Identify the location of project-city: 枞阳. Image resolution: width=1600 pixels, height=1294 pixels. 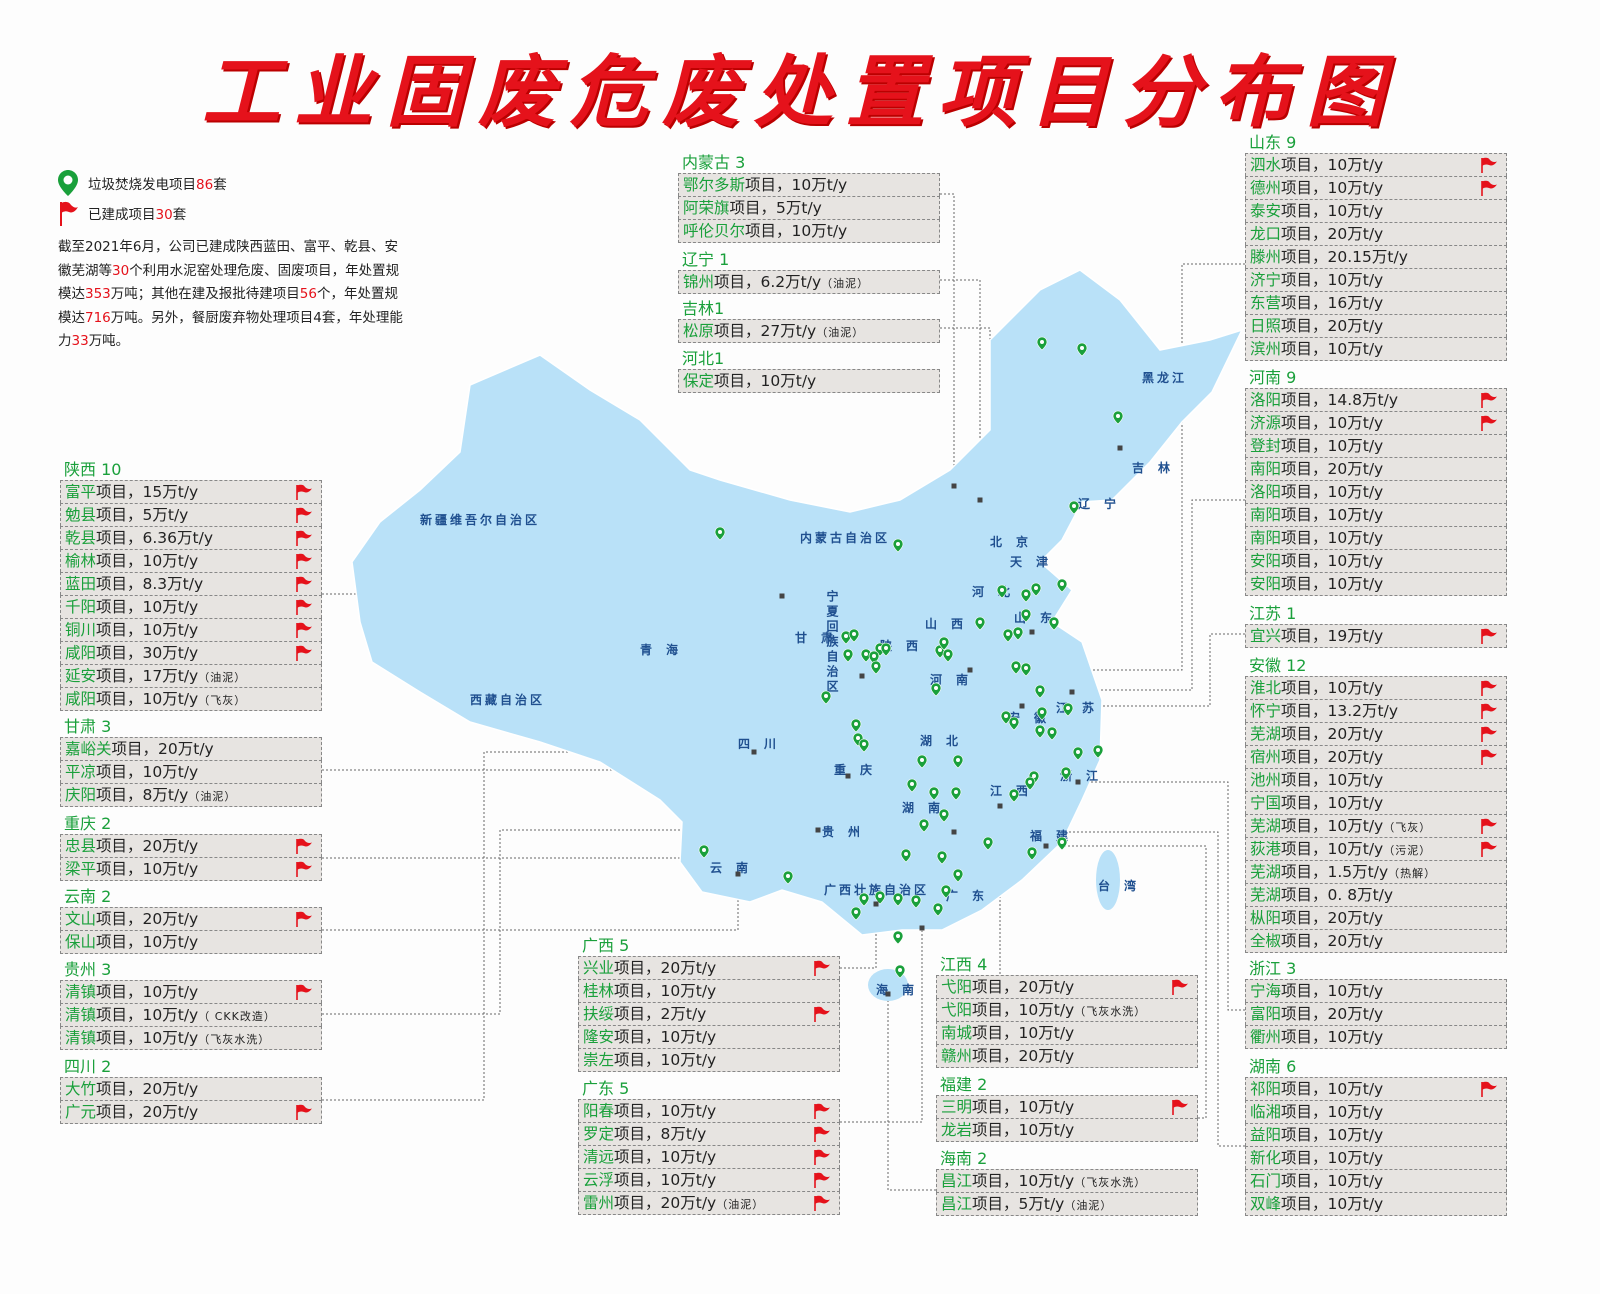
(1266, 918).